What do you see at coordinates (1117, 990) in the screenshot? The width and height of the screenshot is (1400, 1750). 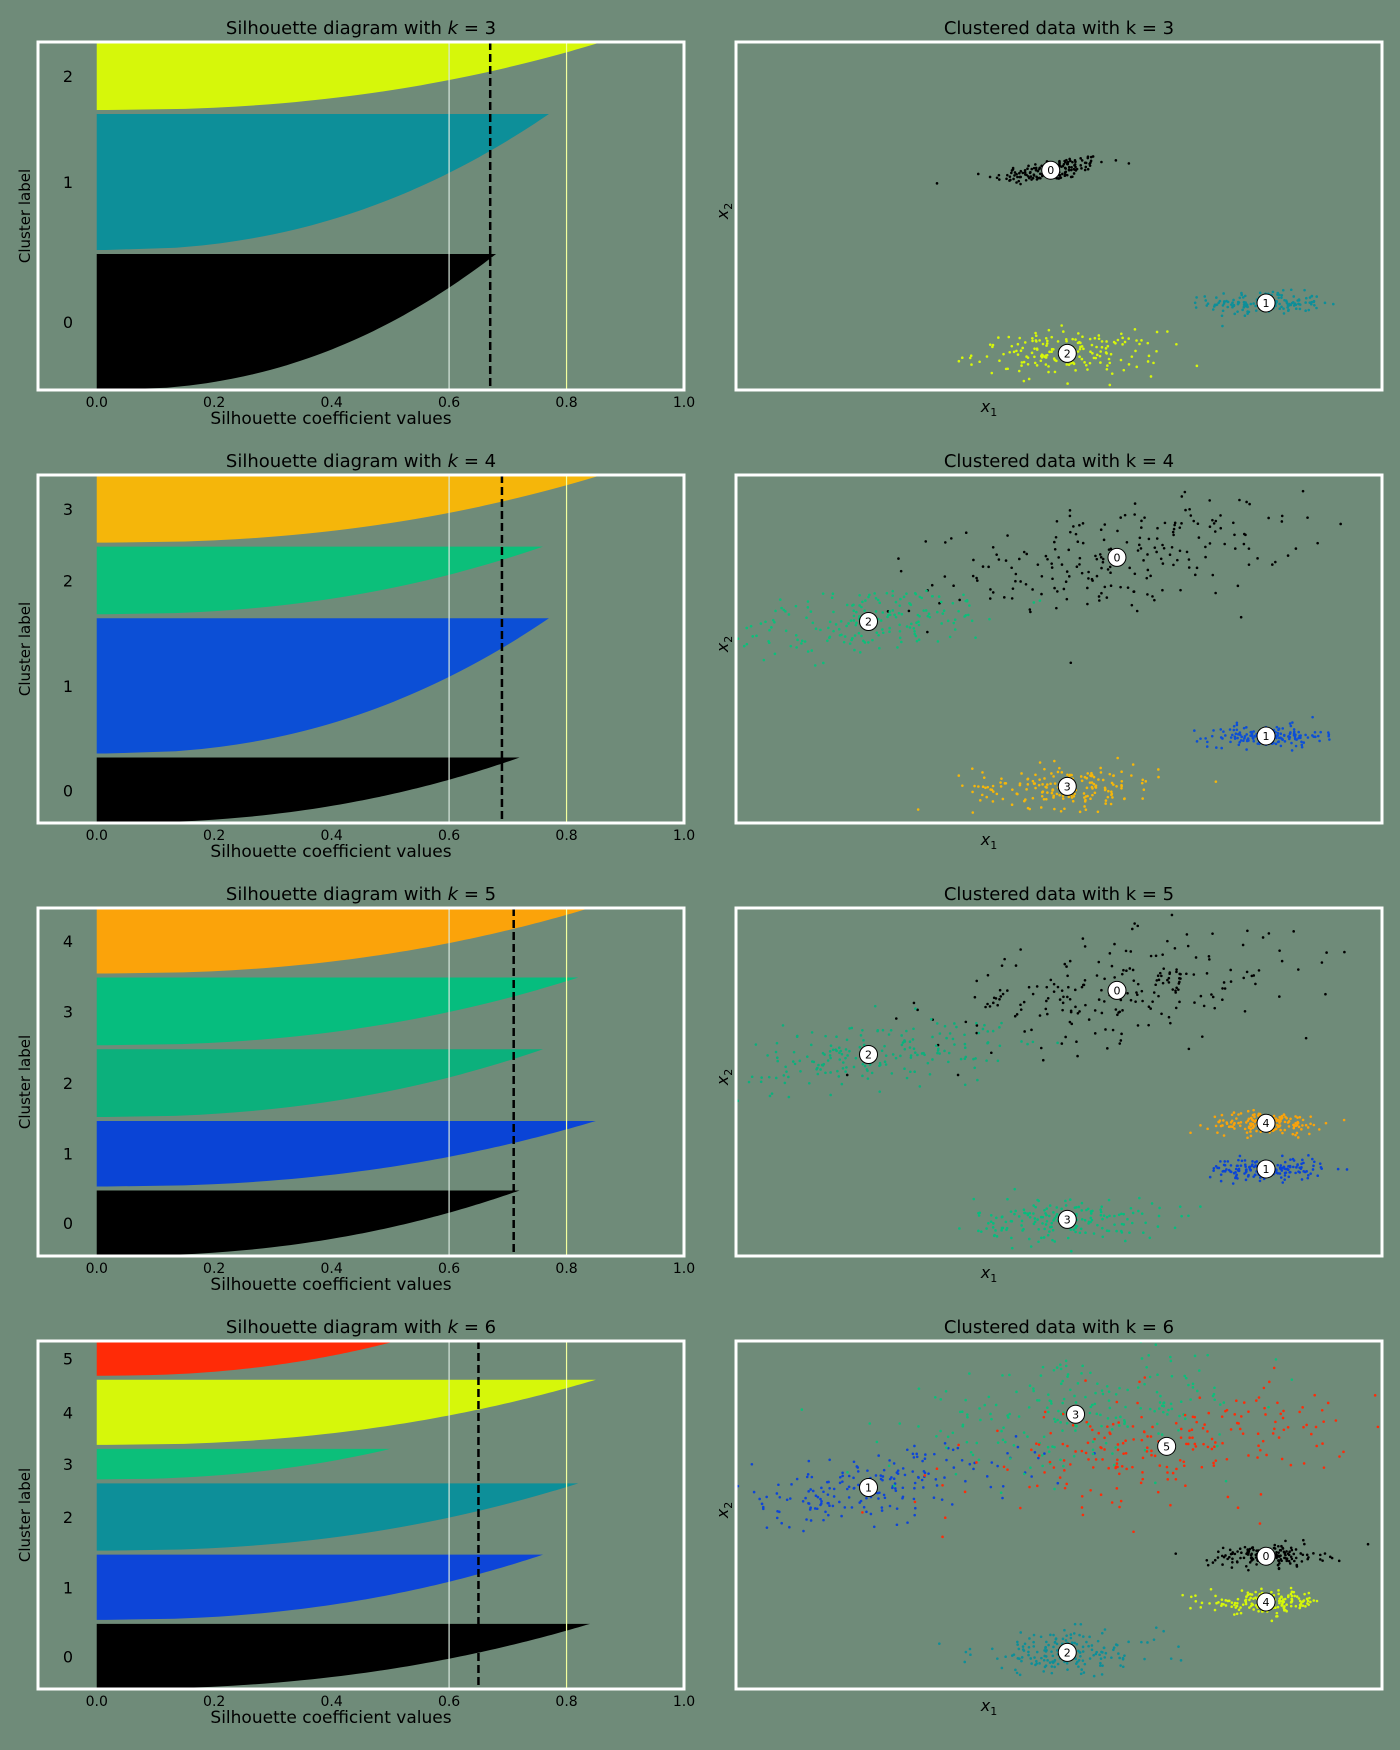 I see `centroid-0: 0` at bounding box center [1117, 990].